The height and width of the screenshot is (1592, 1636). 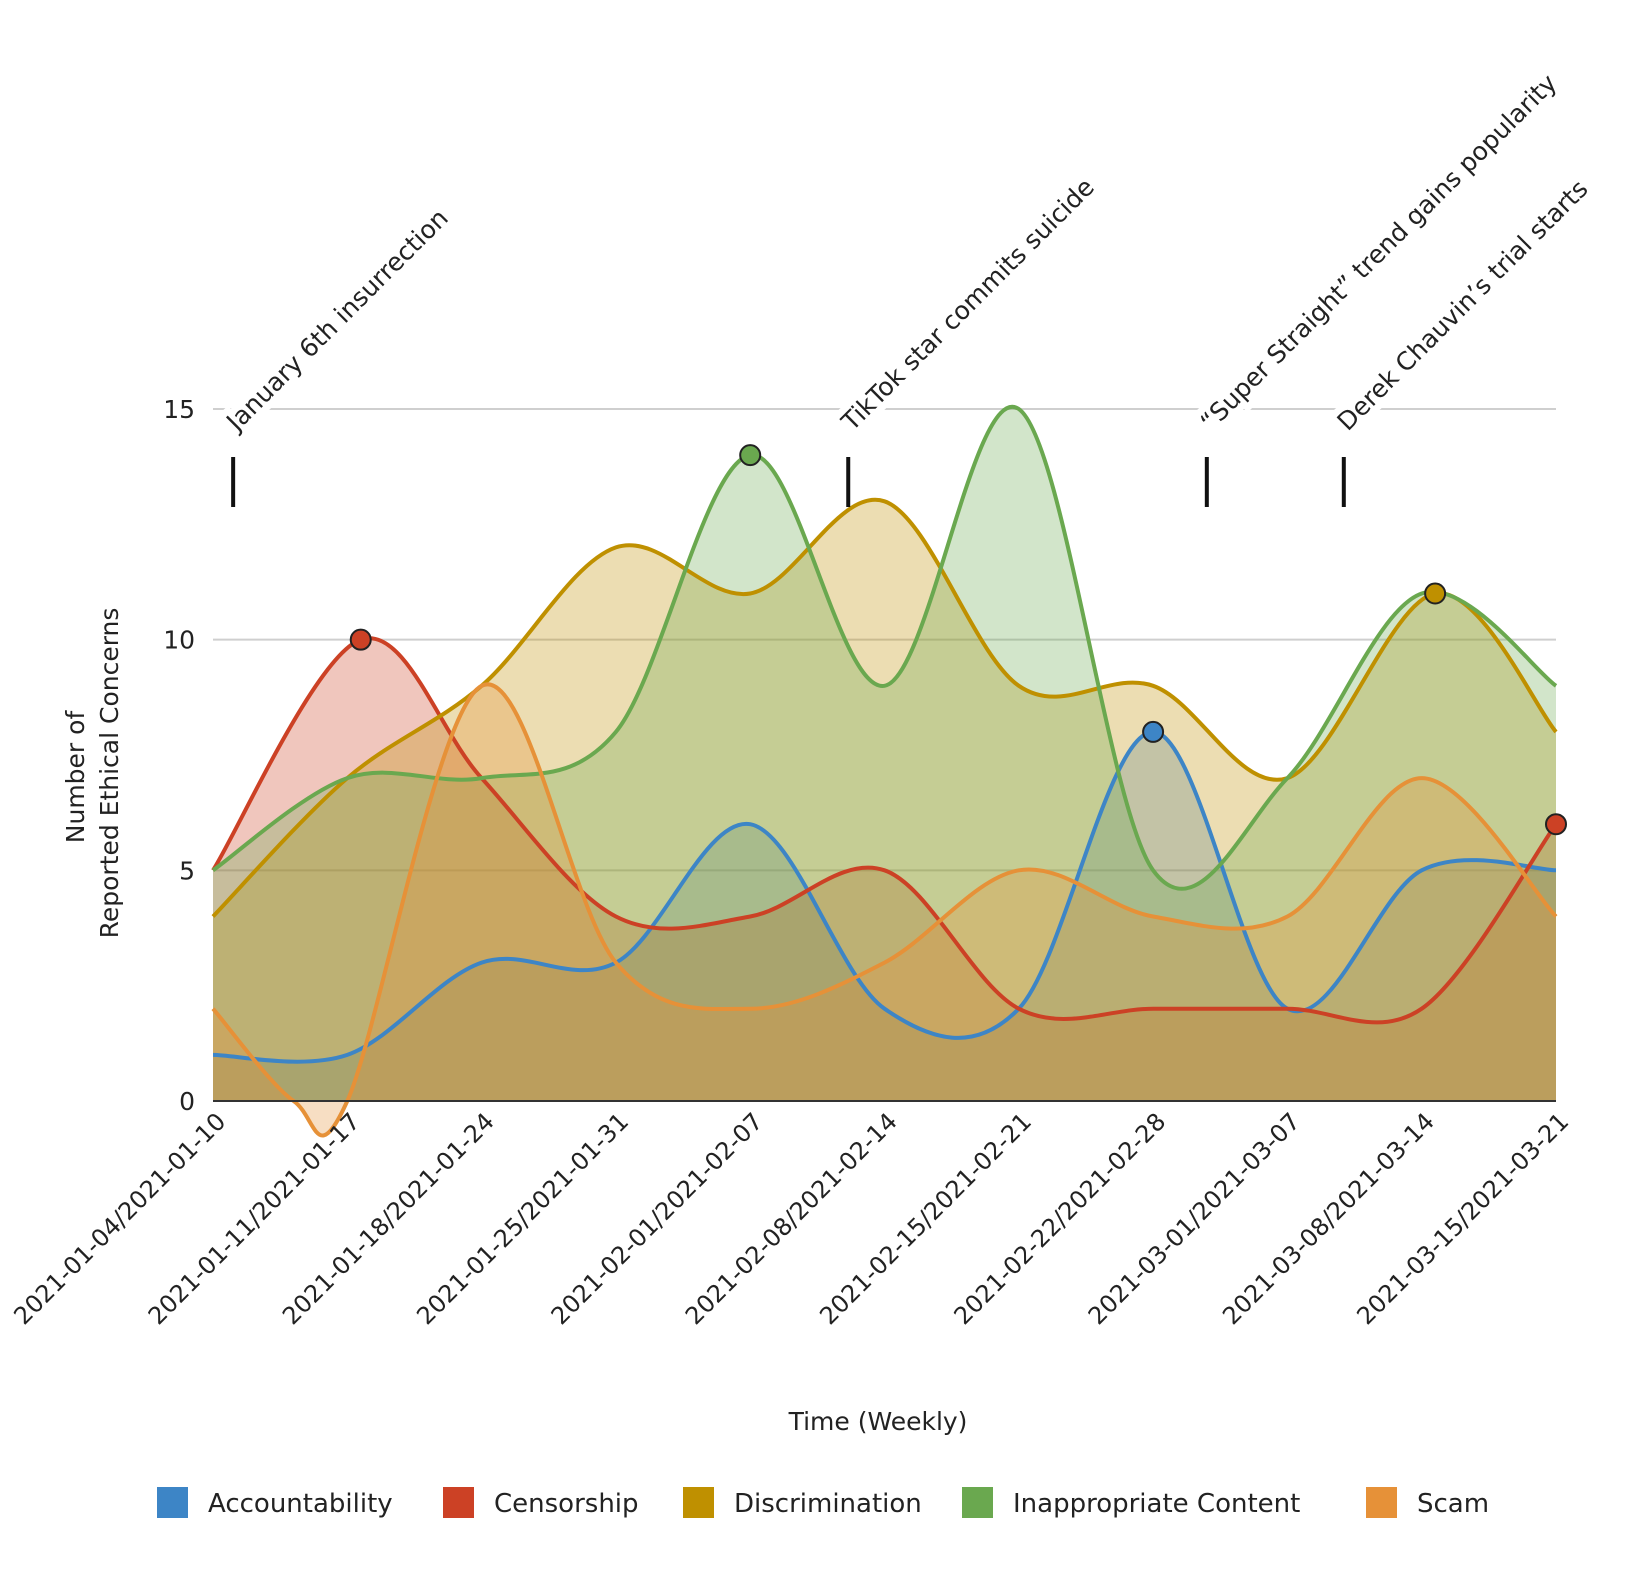 What do you see at coordinates (187, 870) in the screenshot?
I see `y-tick-label: 5` at bounding box center [187, 870].